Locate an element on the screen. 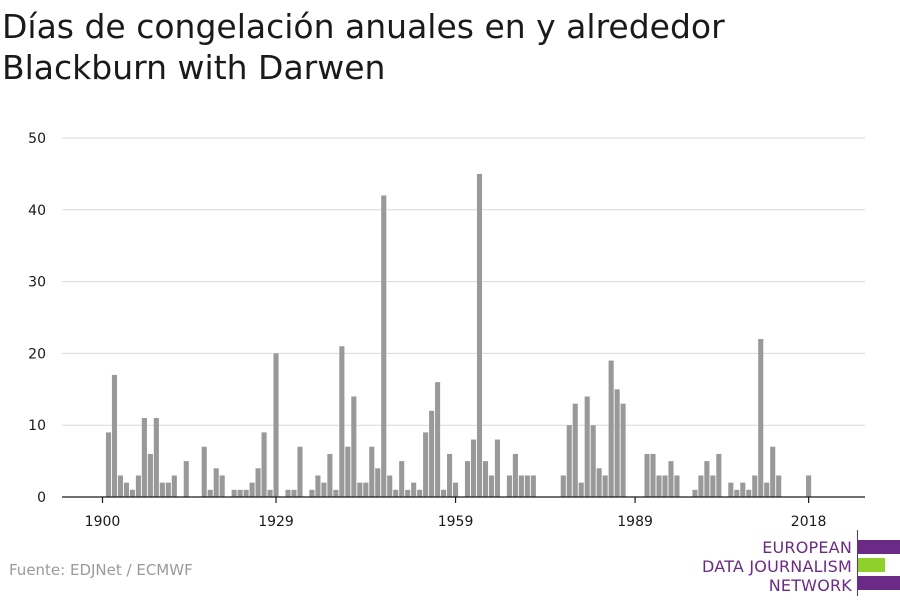 This screenshot has height=600, width=900. bar-1937 is located at coordinates (324, 489).